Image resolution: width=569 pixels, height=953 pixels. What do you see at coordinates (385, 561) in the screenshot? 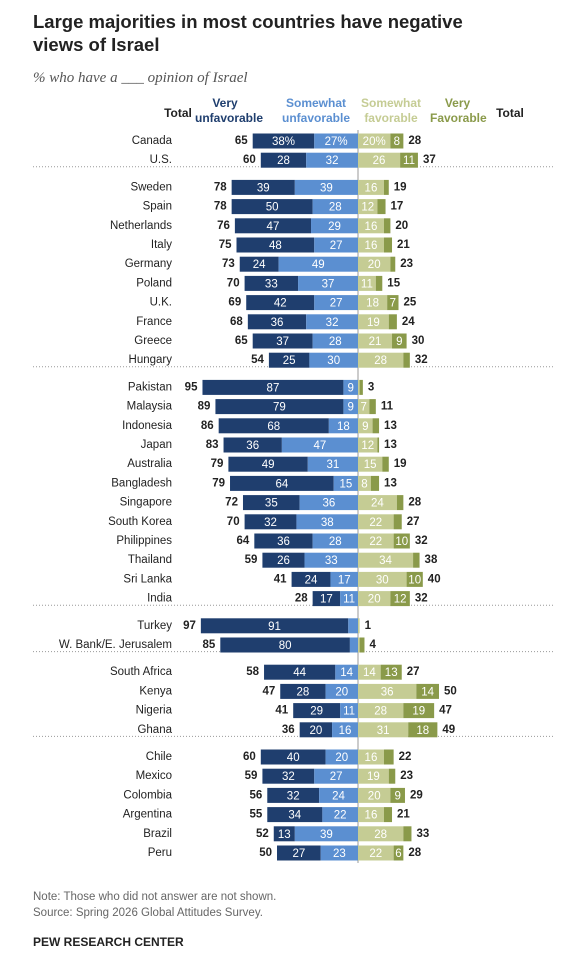
I see `data-label: 34` at bounding box center [385, 561].